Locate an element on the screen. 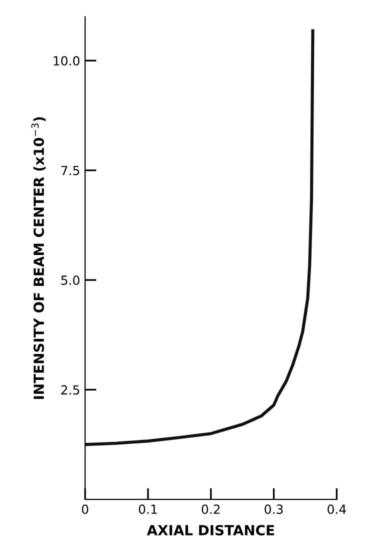 Image resolution: width=370 pixels, height=558 pixels. y-axis-title: INTENSITY OF BEAM CENTER (x10$^{−3}$) is located at coordinates (38, 258).